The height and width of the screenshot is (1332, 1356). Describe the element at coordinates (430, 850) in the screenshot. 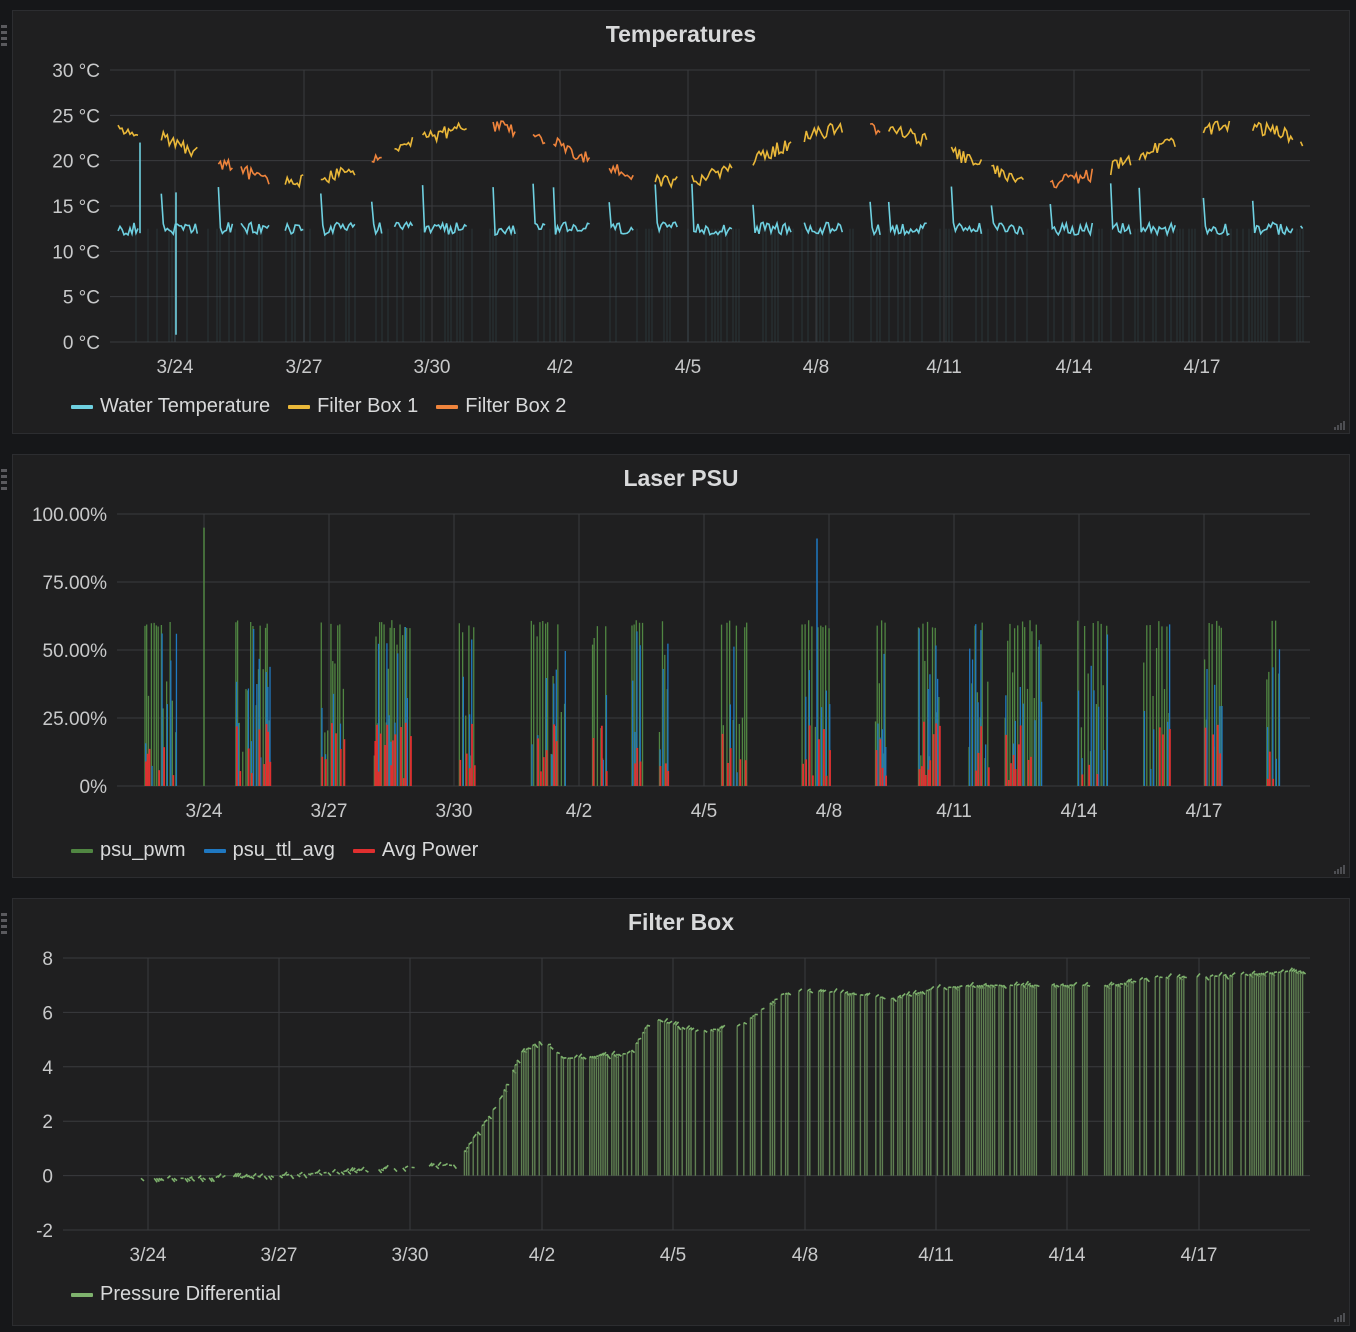

I see `legend-label: Avg Power` at that location.